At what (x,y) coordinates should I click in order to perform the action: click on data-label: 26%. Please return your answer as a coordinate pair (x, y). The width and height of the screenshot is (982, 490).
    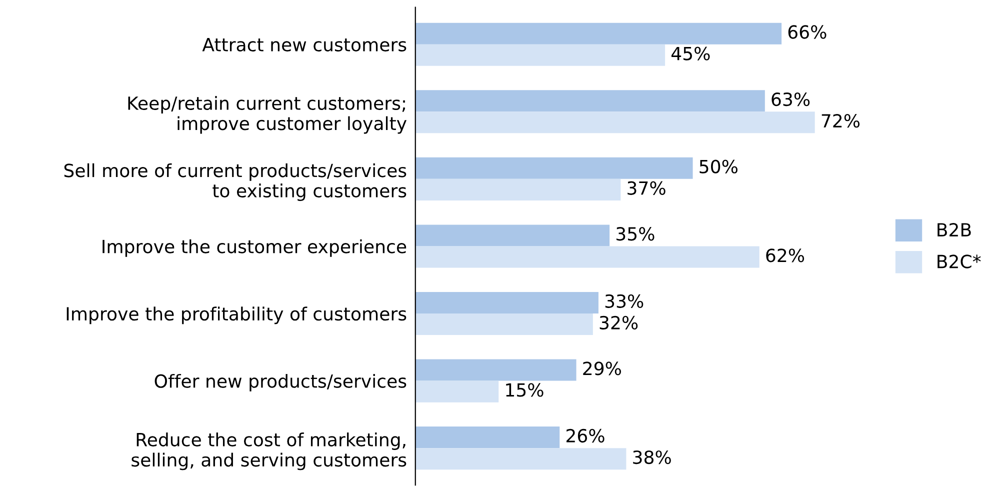
    Looking at the image, I should click on (585, 435).